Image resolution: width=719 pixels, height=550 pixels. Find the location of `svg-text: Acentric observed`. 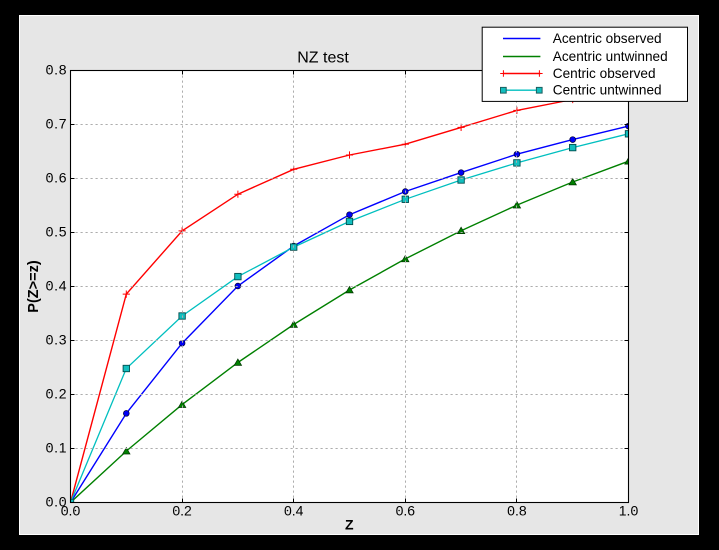

svg-text: Acentric observed is located at coordinates (607, 38).